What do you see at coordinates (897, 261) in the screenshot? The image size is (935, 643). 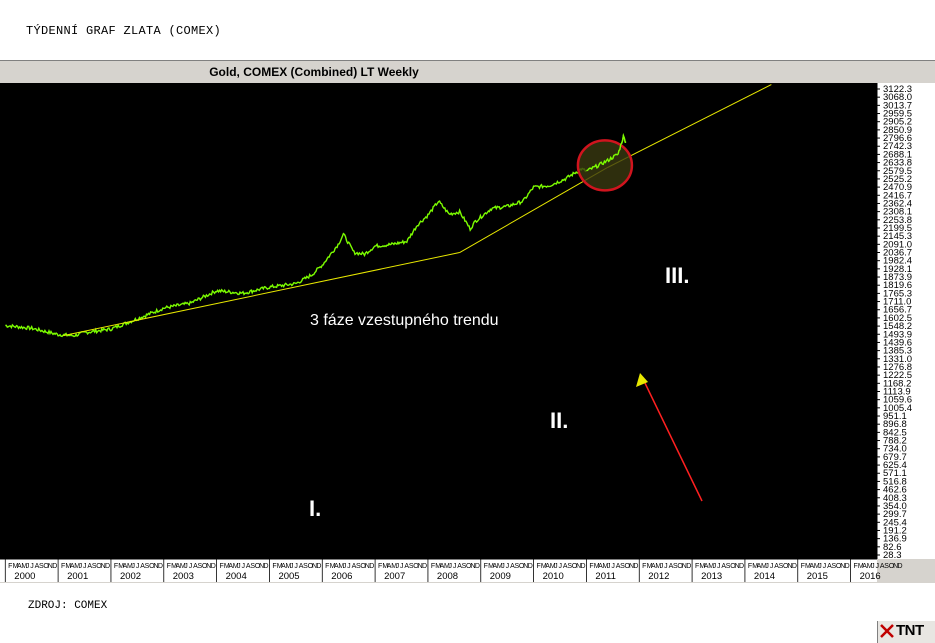 I see `y-tick-label: 1982.4` at bounding box center [897, 261].